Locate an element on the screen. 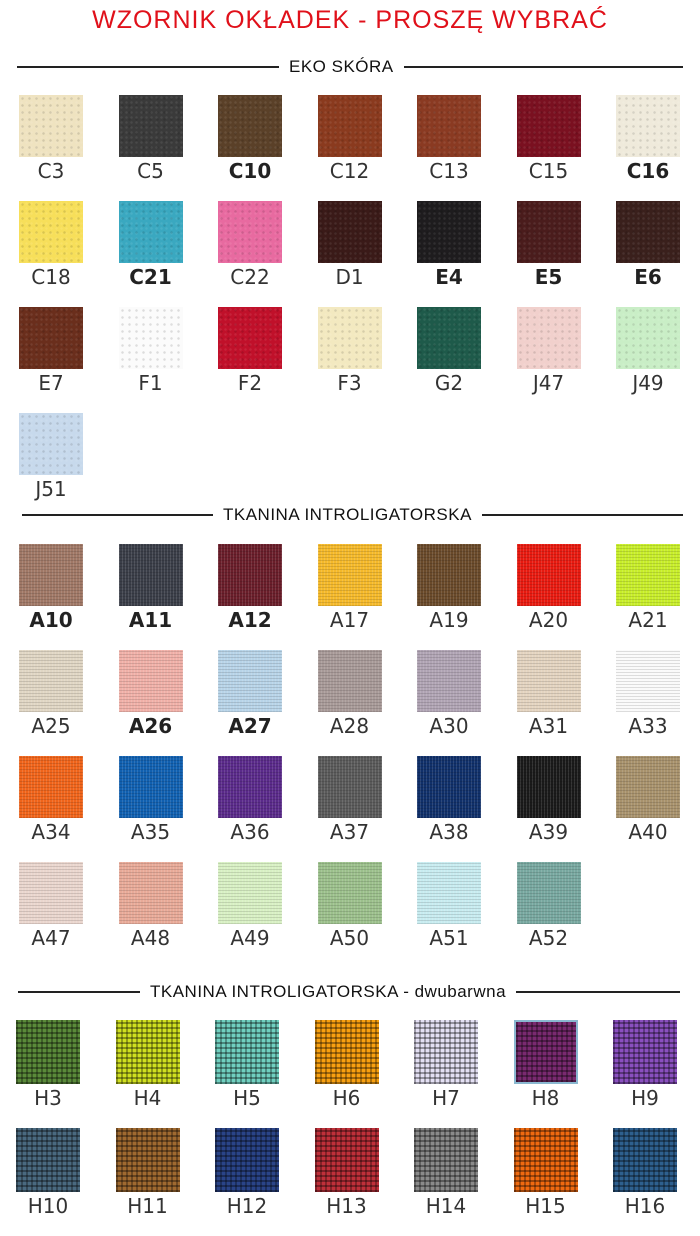  swatch-a31: A31 is located at coordinates (566, 703).